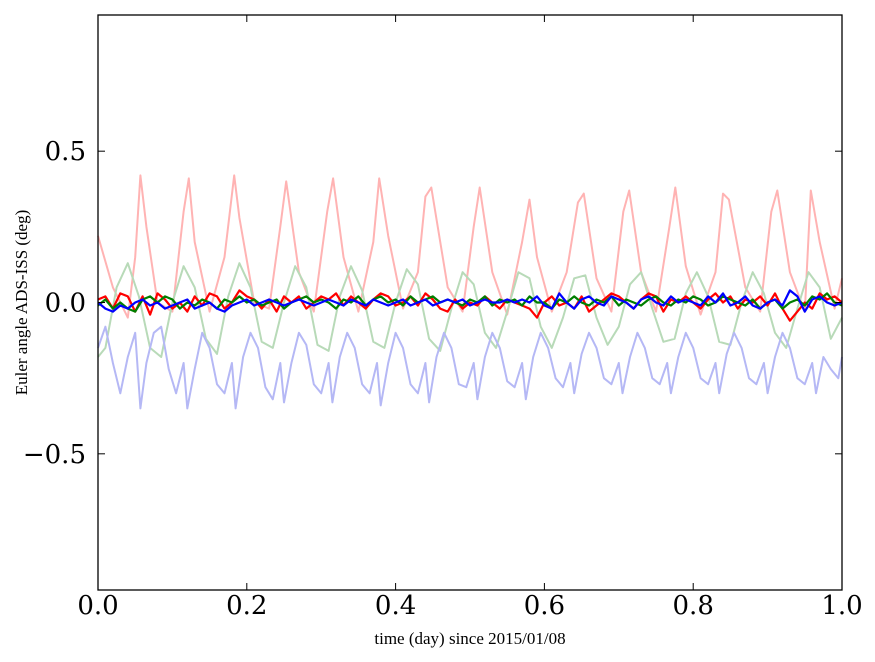 The width and height of the screenshot is (875, 662). Describe the element at coordinates (54, 455) in the screenshot. I see `y-tick-label: −0.5` at that location.